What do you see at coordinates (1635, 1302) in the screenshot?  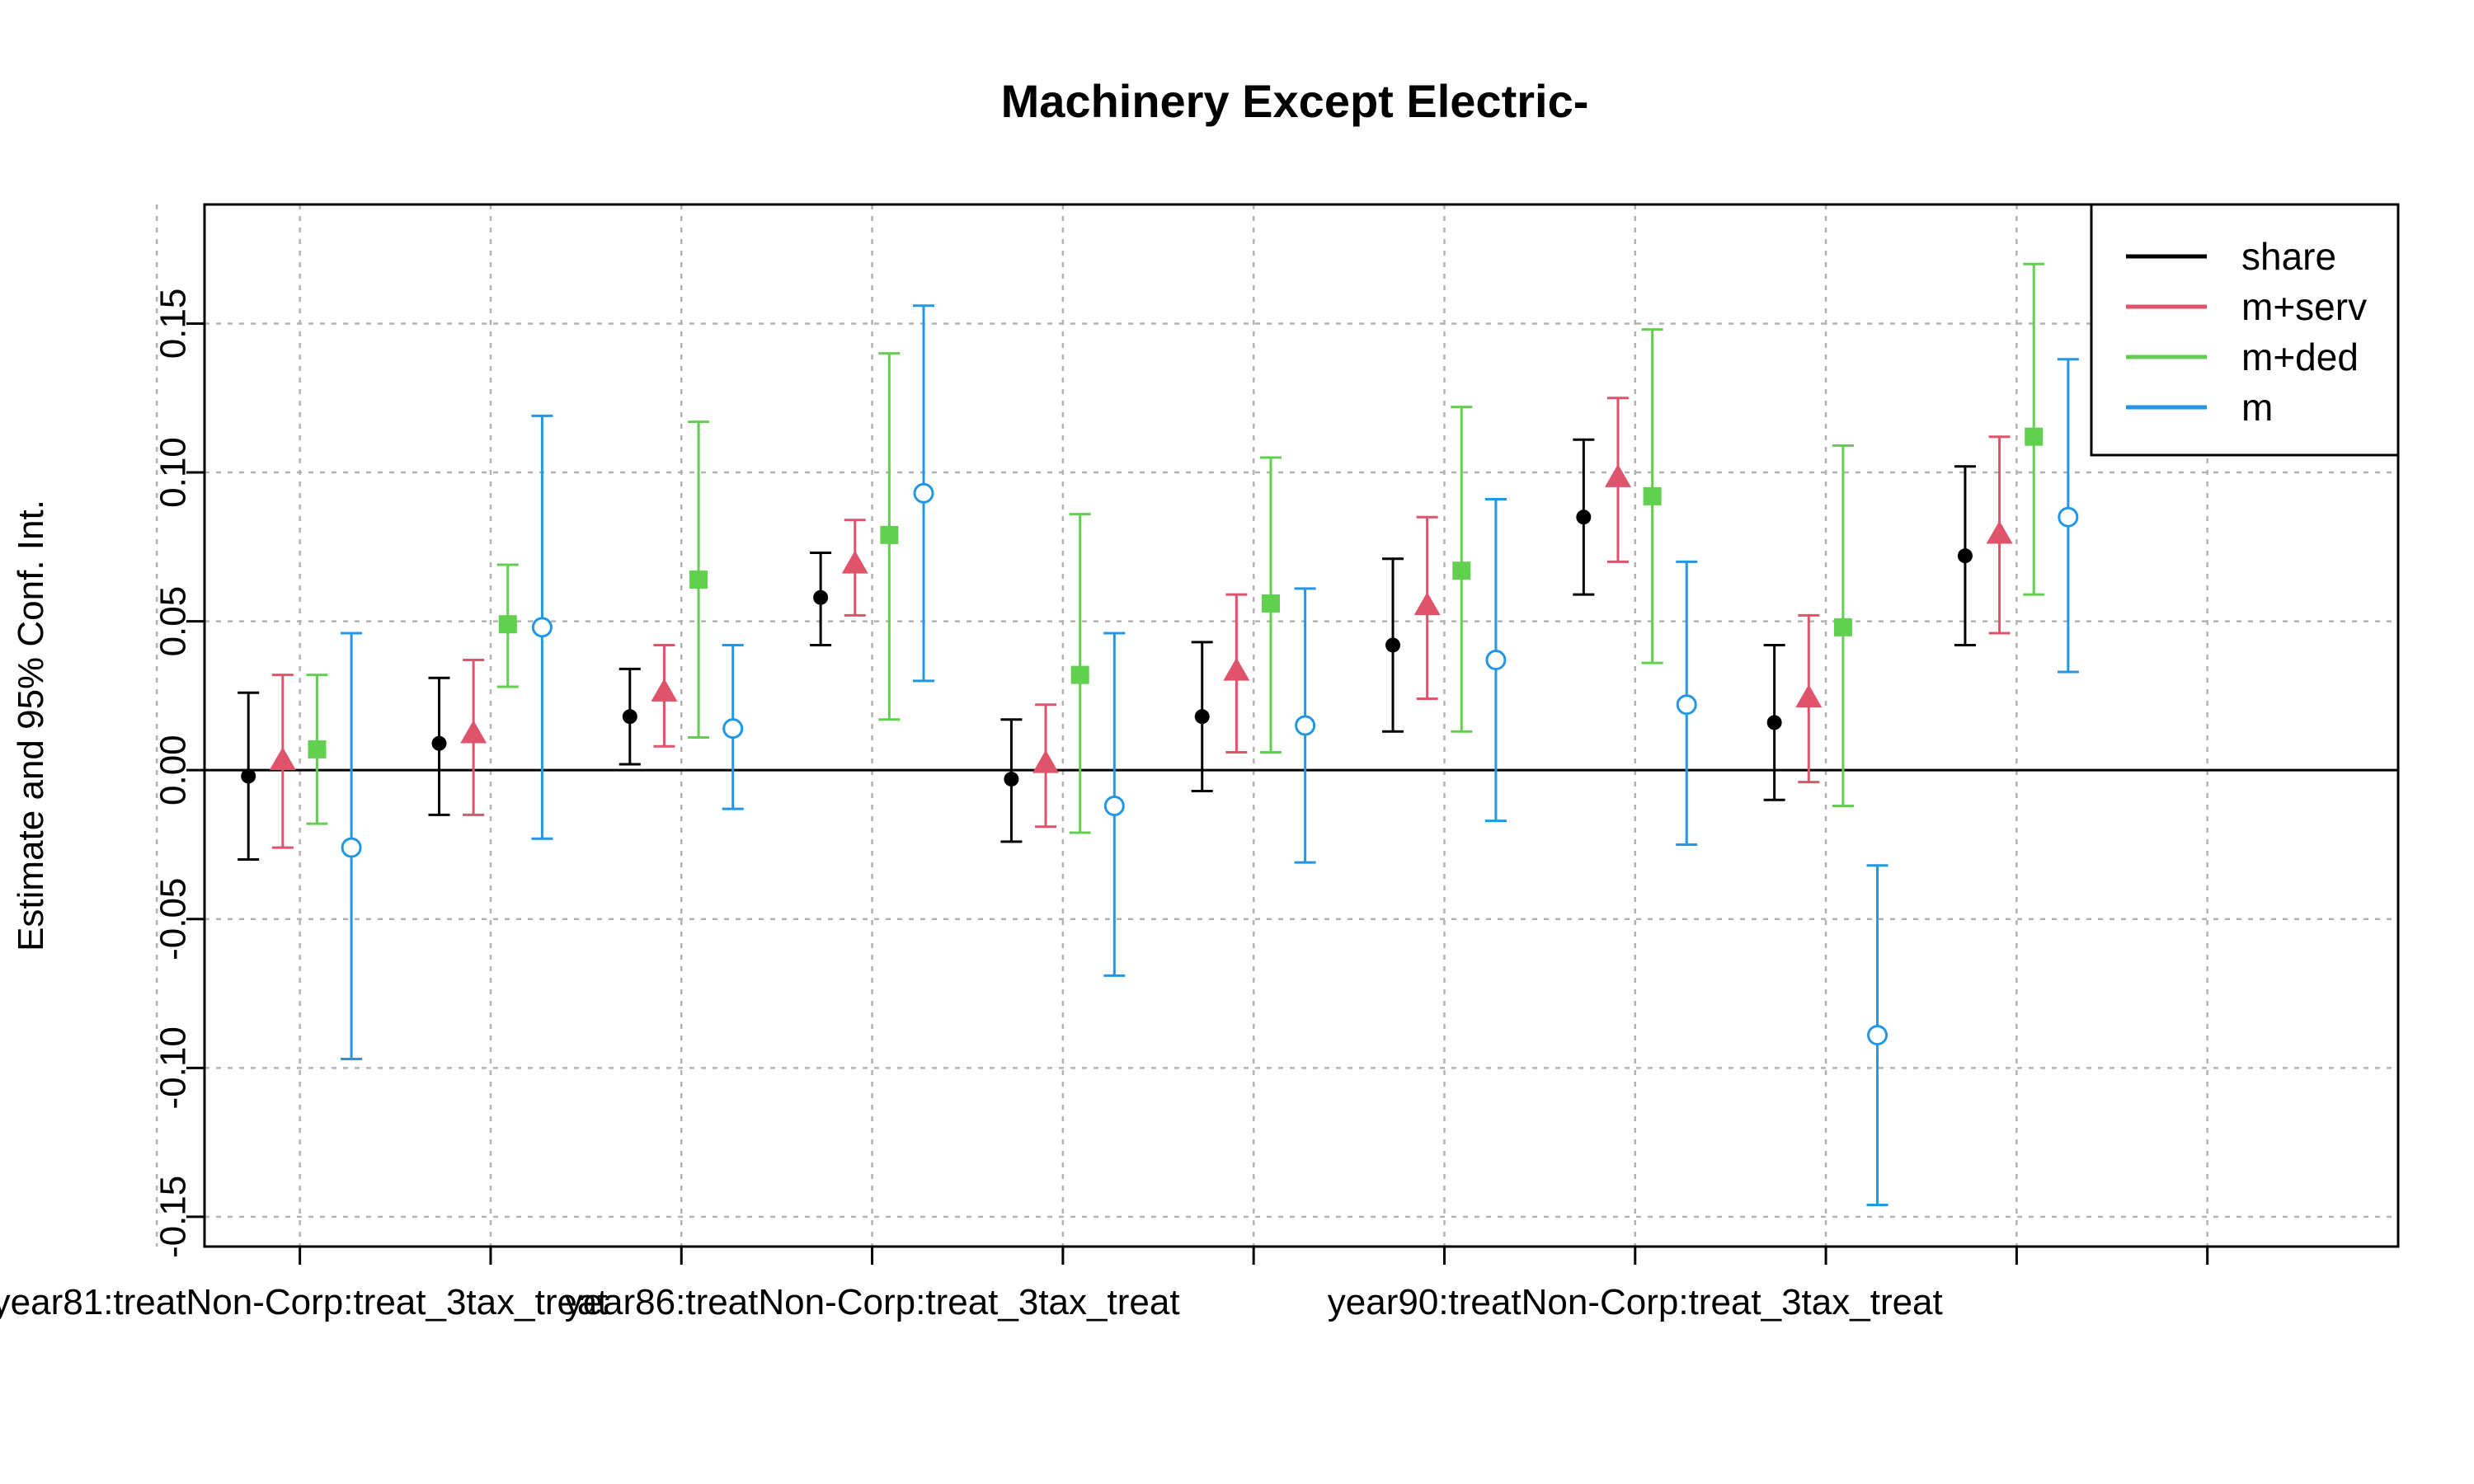 I see `x-tick-label: year90:treatNon-Corp:treat_3tax_treat` at bounding box center [1635, 1302].